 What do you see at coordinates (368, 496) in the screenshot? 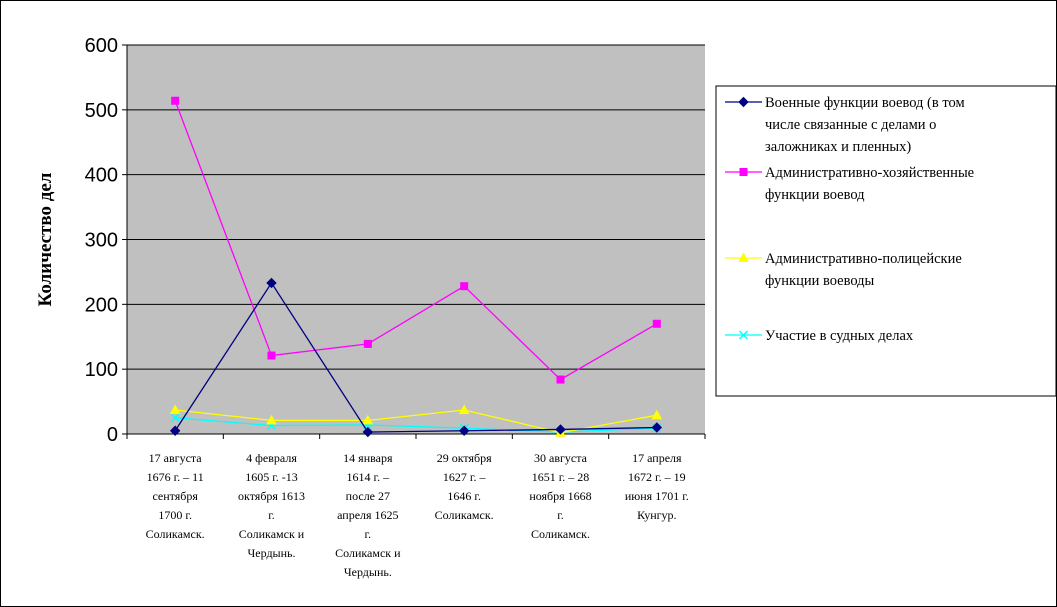
I see `x-tick-label-line: после 27` at bounding box center [368, 496].